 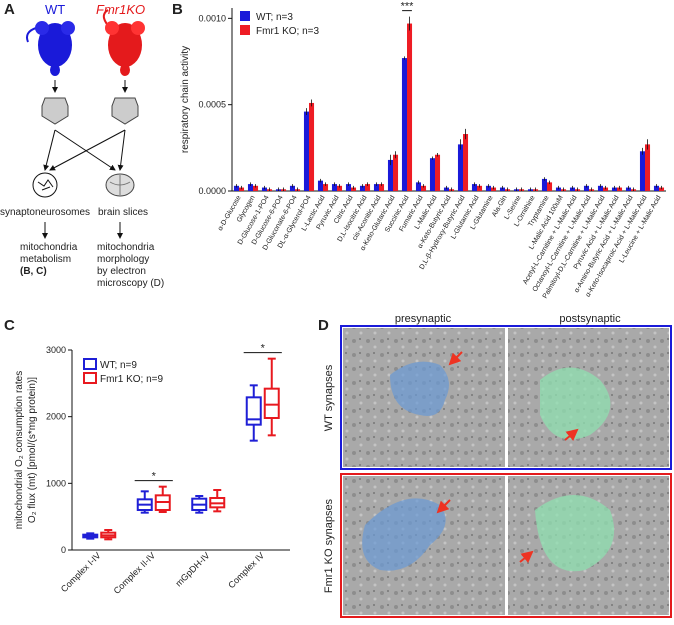 I want to click on ko-label: Fmr1KO, so click(x=120, y=9).